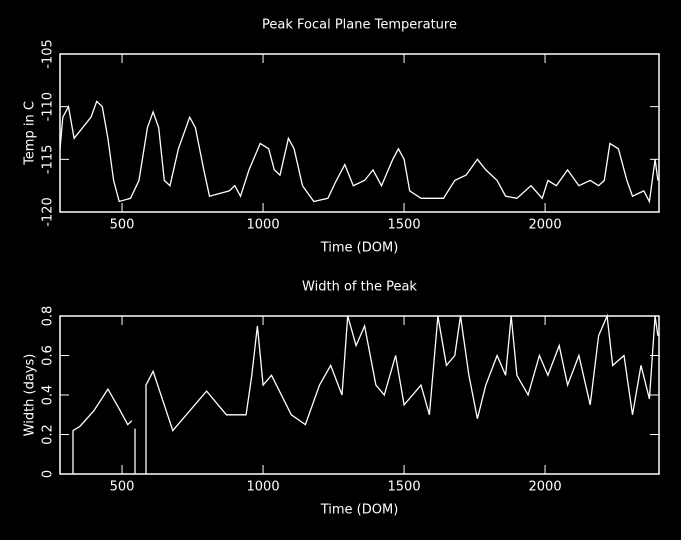 This screenshot has height=540, width=681. Describe the element at coordinates (359, 25) in the screenshot. I see `chart-title: Peak Focal Plane Temperature` at that location.